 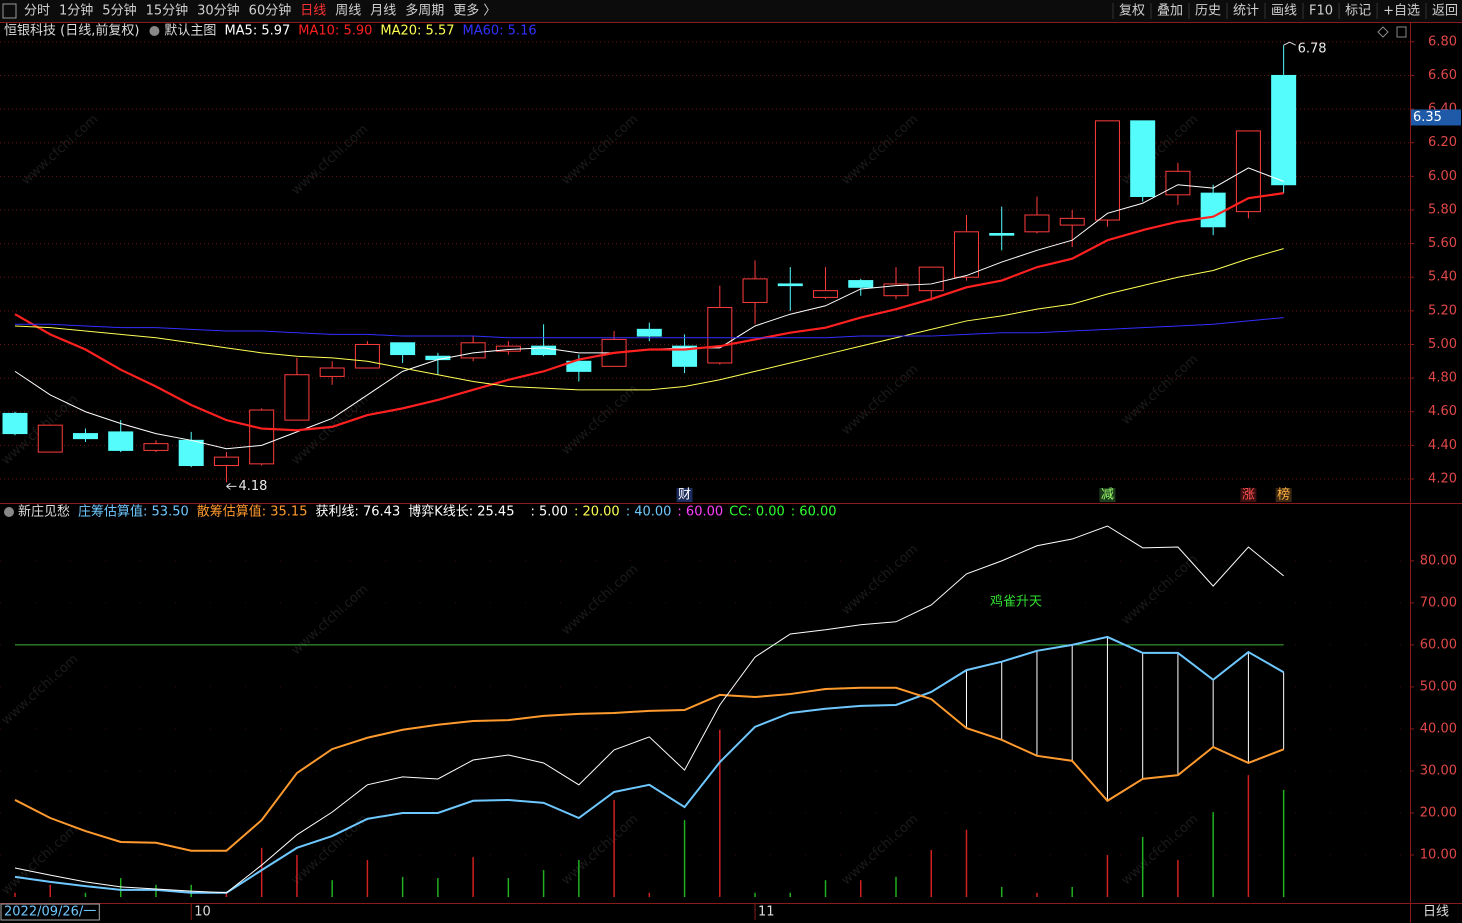 I want to click on event-marker: 榜, so click(x=1283, y=495).